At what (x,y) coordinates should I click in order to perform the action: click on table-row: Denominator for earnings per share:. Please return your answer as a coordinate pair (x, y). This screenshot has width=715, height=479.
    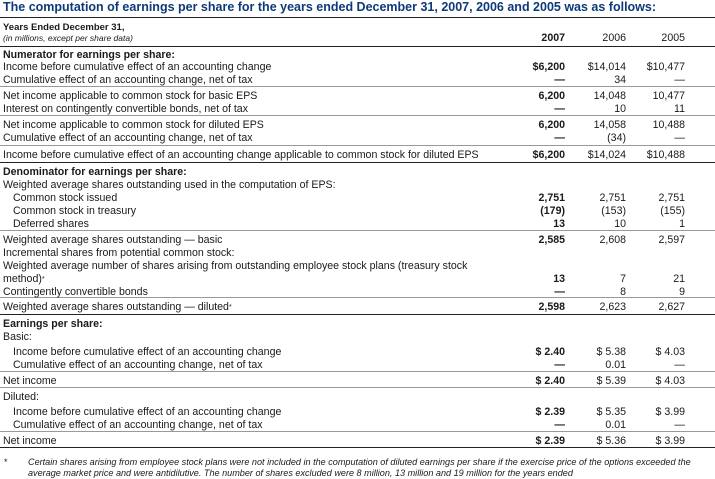
    Looking at the image, I should click on (357, 172).